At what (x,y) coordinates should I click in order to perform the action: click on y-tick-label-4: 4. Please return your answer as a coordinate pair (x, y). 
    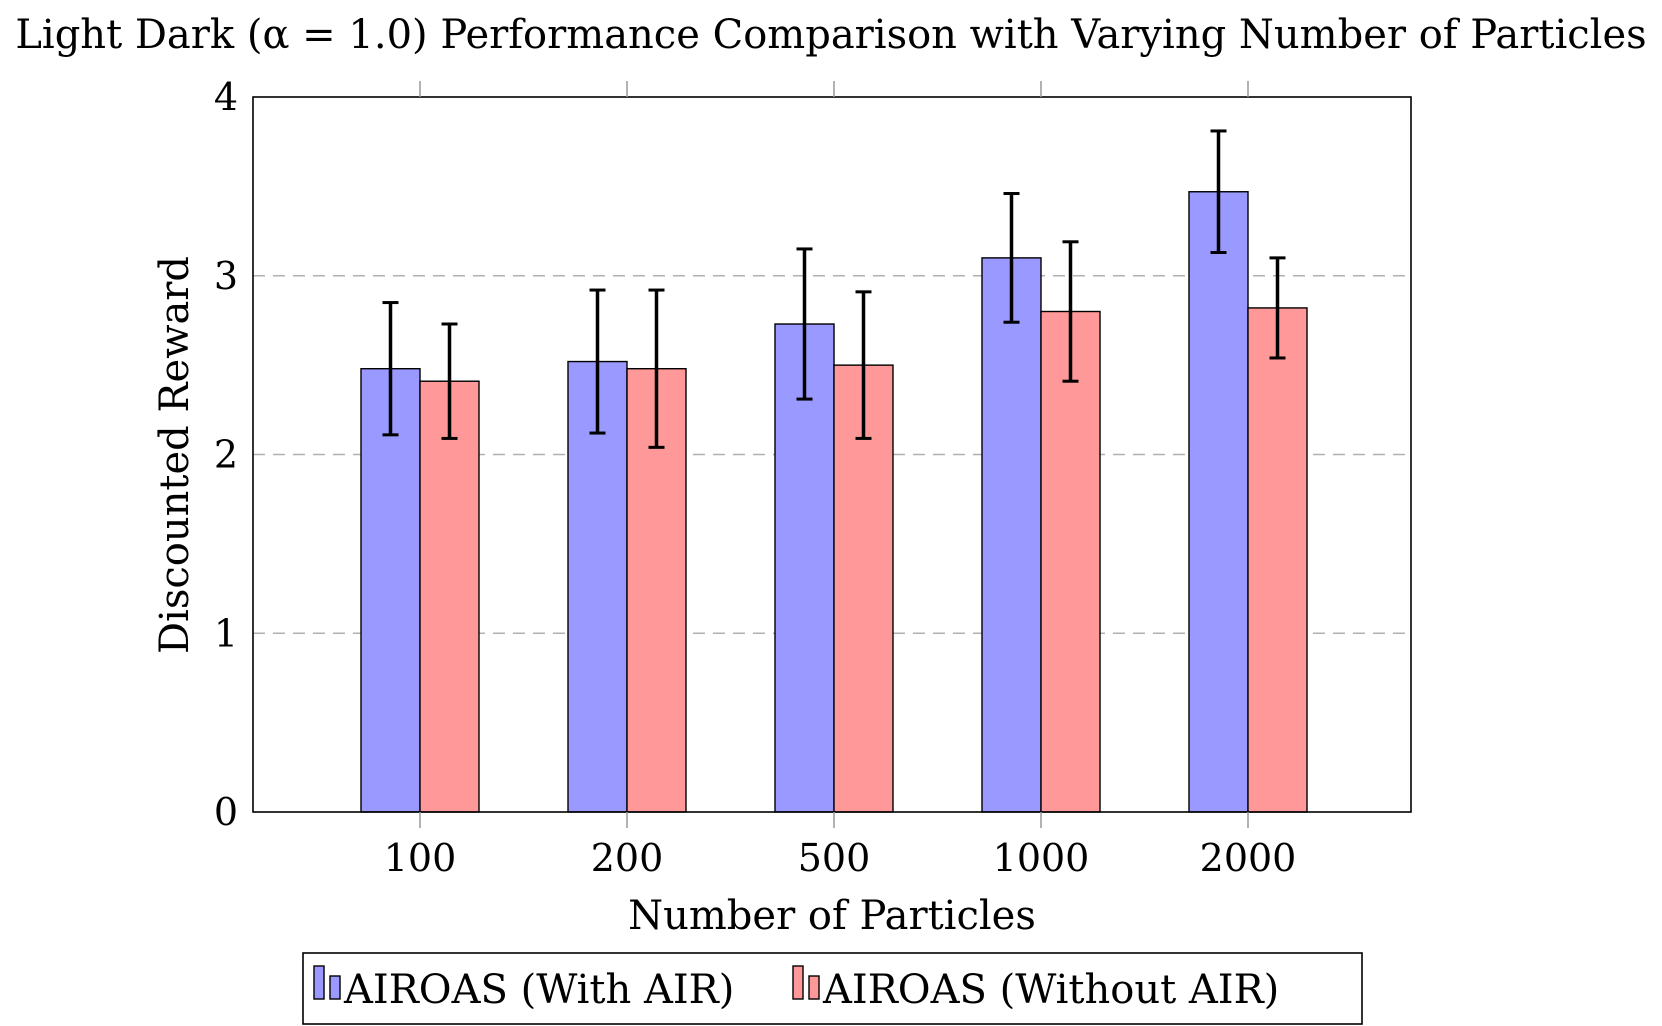
    Looking at the image, I should click on (226, 97).